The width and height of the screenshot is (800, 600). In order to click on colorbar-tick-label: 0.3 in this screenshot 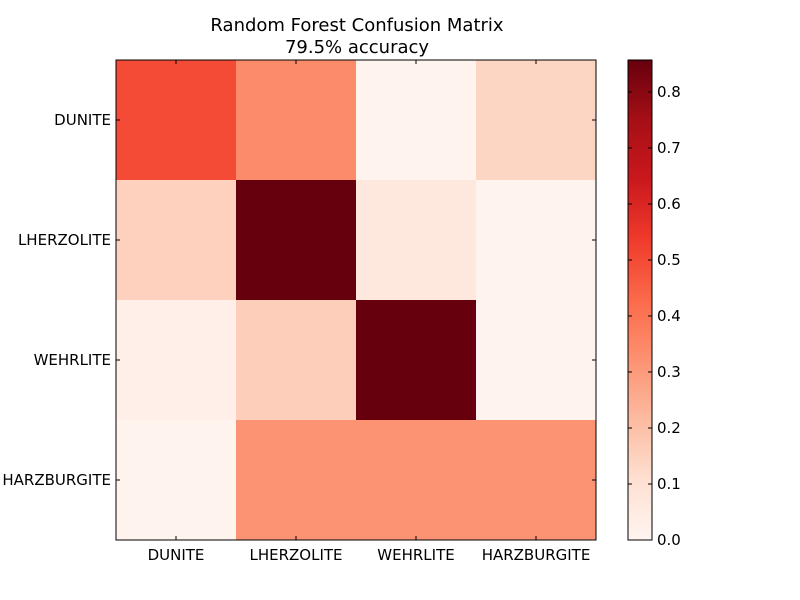, I will do `click(669, 372)`.